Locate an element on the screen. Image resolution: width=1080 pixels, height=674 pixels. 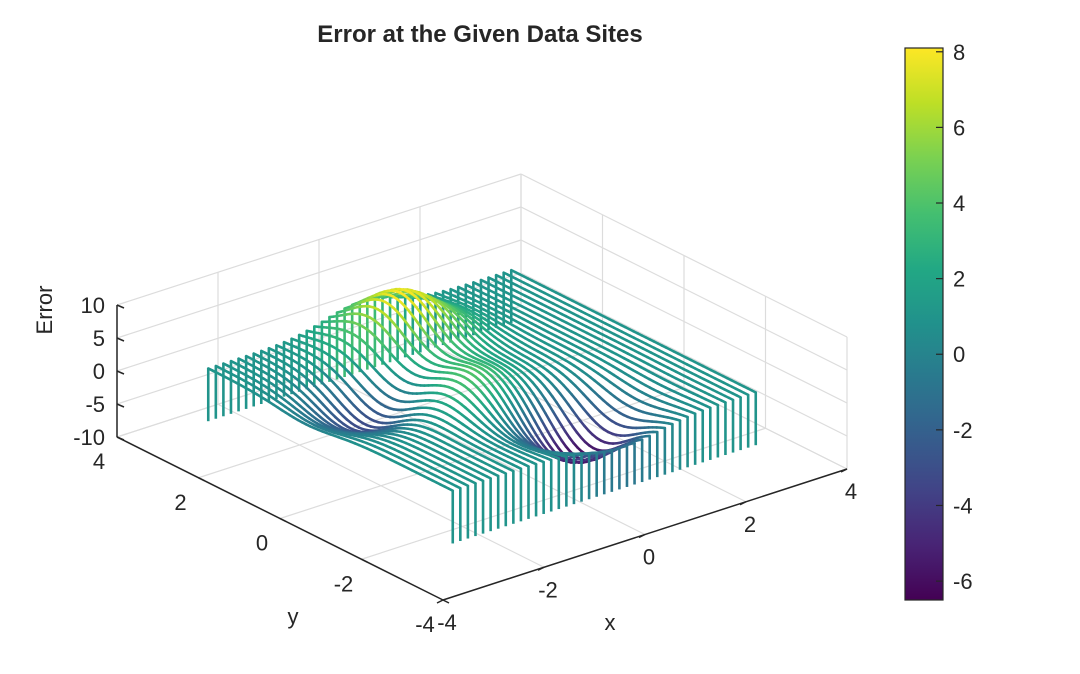
colorbar-tick-label: 0 is located at coordinates (959, 354).